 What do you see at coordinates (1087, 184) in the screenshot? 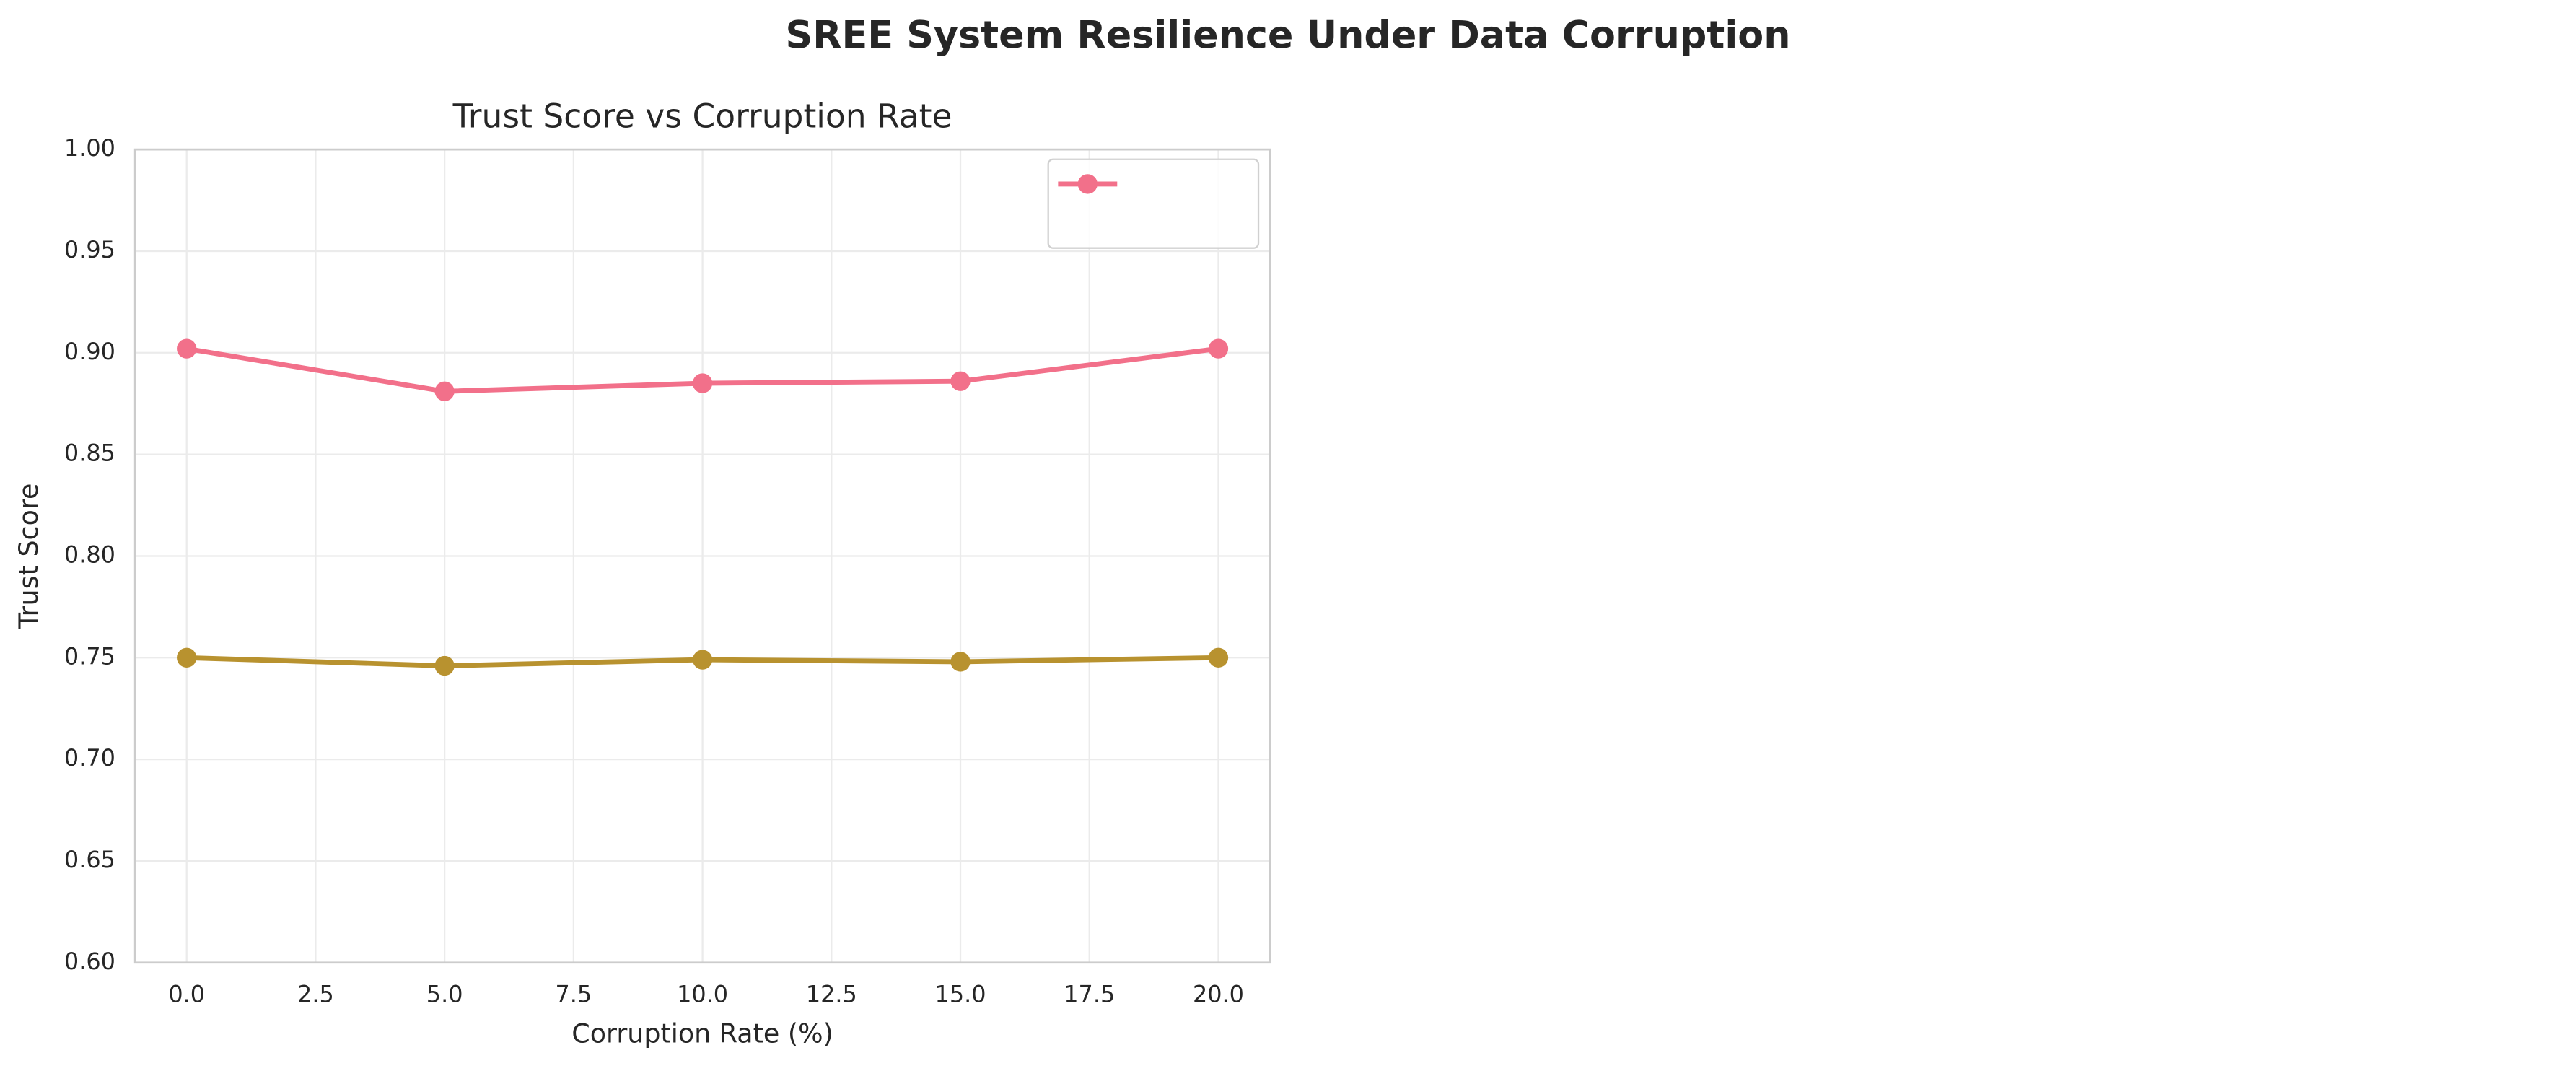
I see `legend-marker` at bounding box center [1087, 184].